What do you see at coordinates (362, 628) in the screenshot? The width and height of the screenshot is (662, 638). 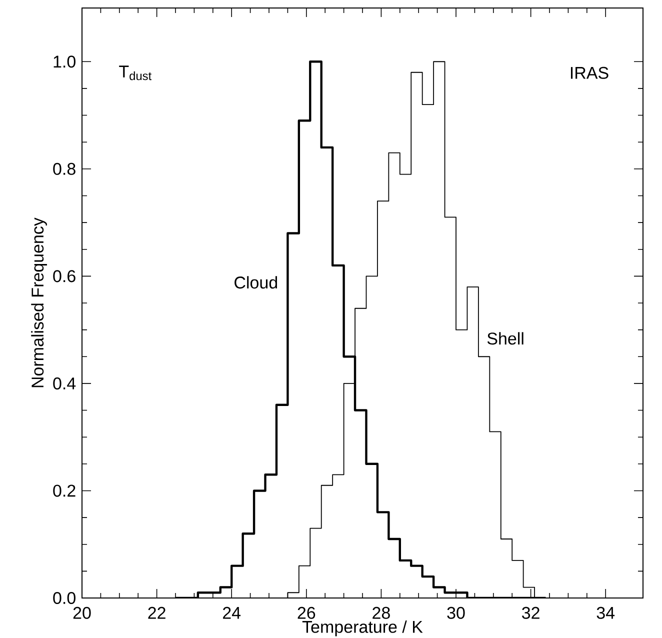 I see `x-axis-title: Temperature / K` at bounding box center [362, 628].